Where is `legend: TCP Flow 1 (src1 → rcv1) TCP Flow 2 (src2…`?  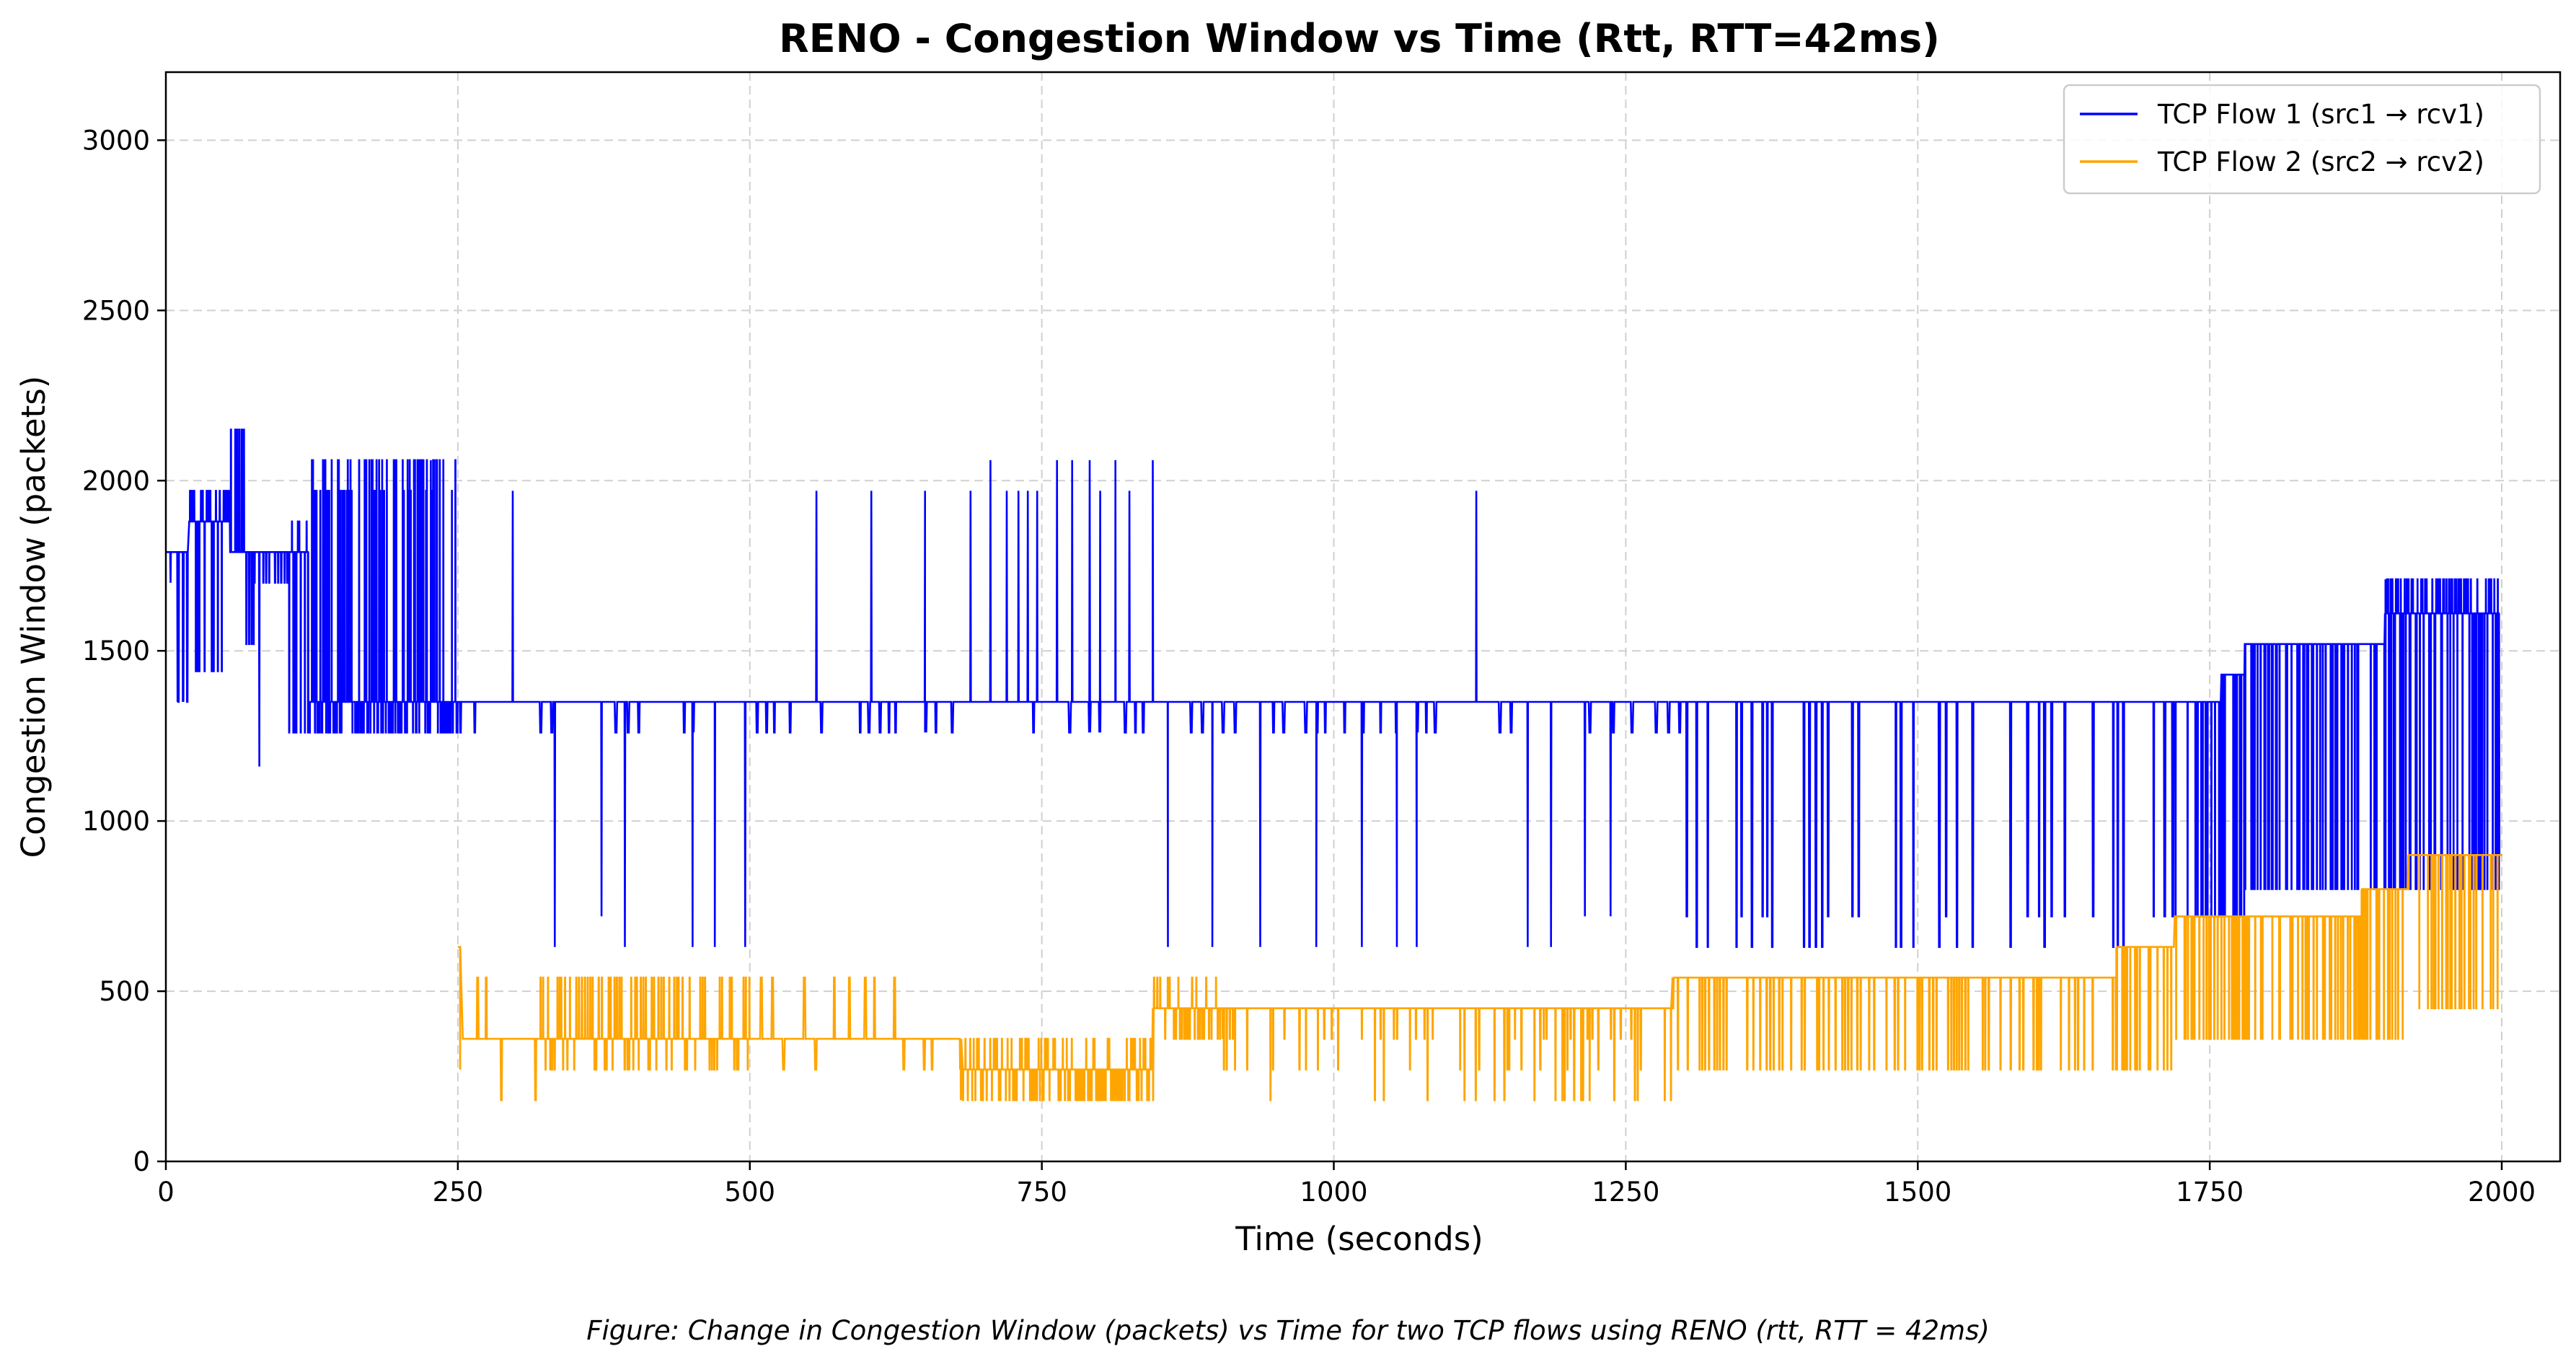
legend: TCP Flow 1 (src1 → rcv1) TCP Flow 2 (src2… is located at coordinates (2302, 139).